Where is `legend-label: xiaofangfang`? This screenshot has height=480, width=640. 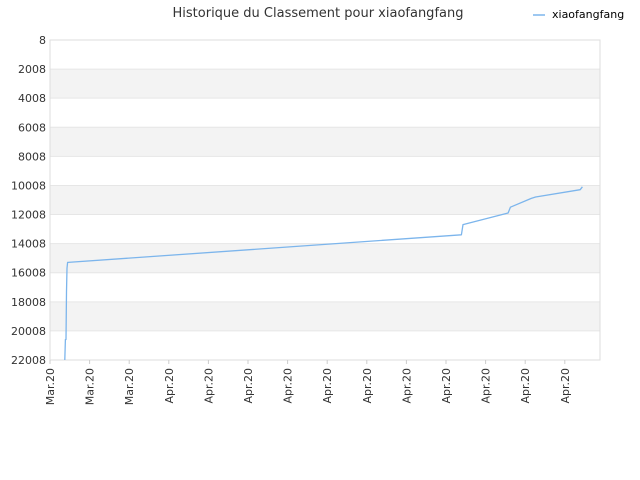 legend-label: xiaofangfang is located at coordinates (588, 14).